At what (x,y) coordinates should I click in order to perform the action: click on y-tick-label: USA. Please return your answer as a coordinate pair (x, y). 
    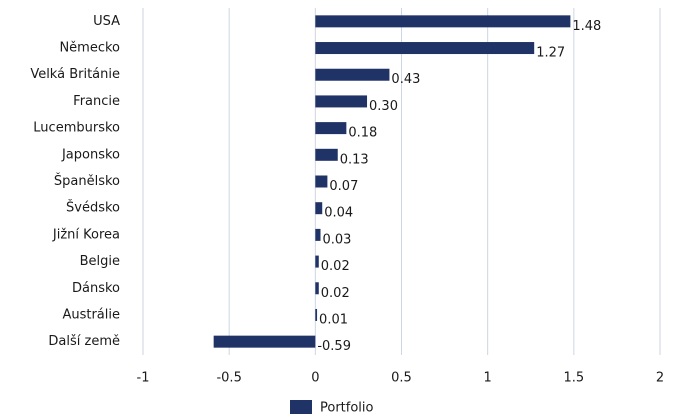
    Looking at the image, I should click on (106, 21).